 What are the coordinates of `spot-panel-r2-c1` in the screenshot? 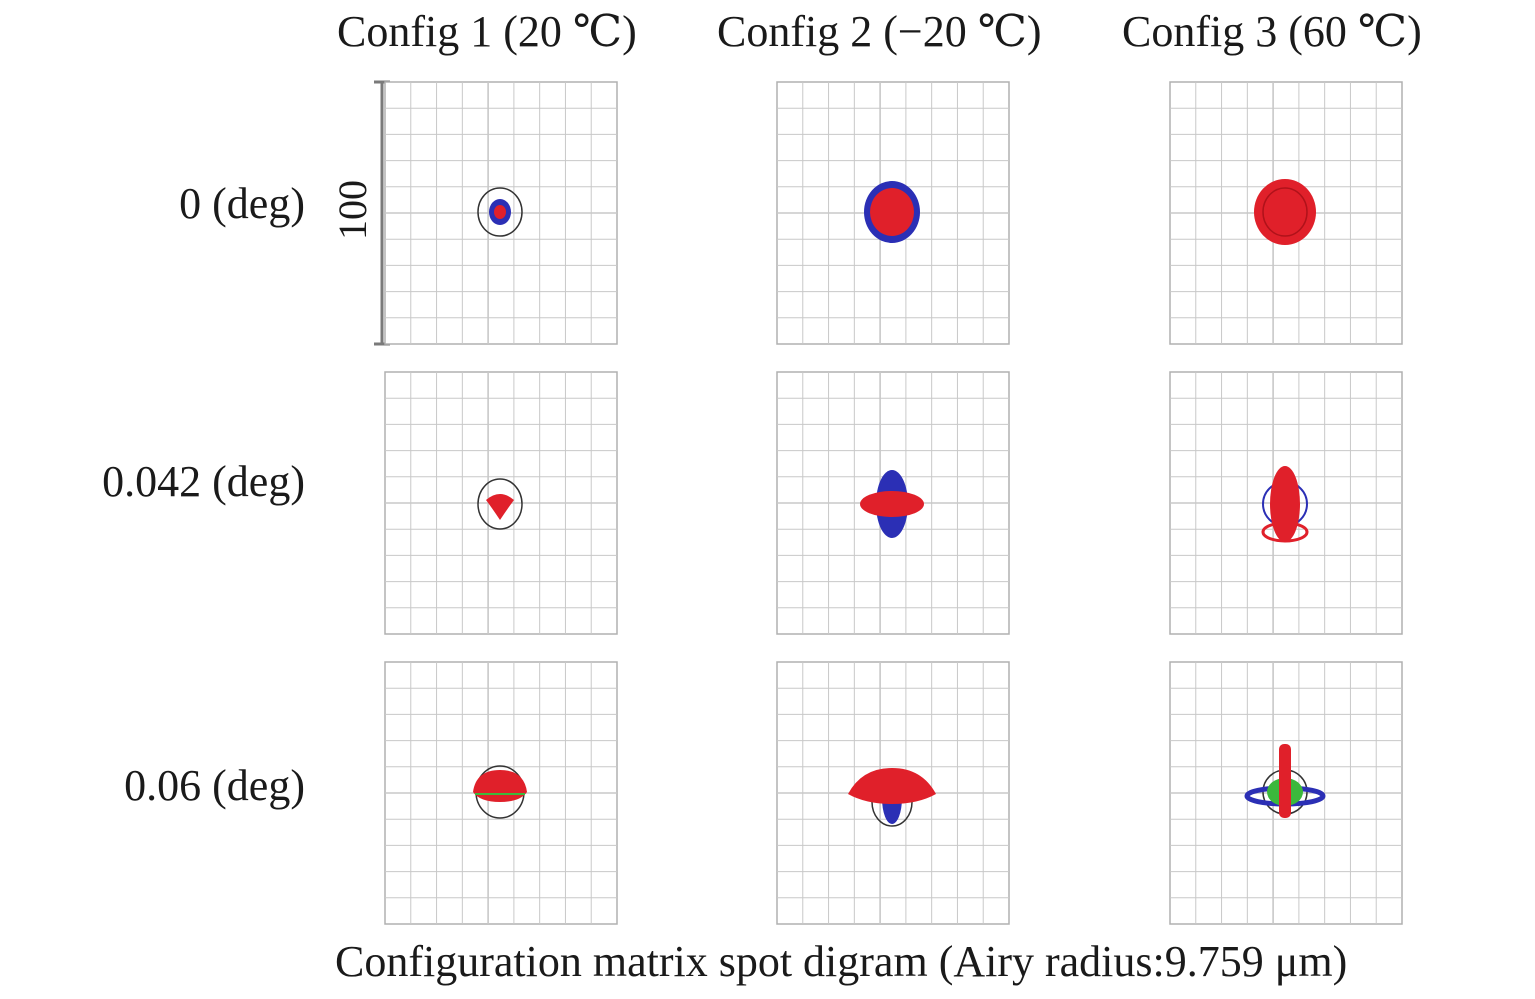 It's located at (501, 503).